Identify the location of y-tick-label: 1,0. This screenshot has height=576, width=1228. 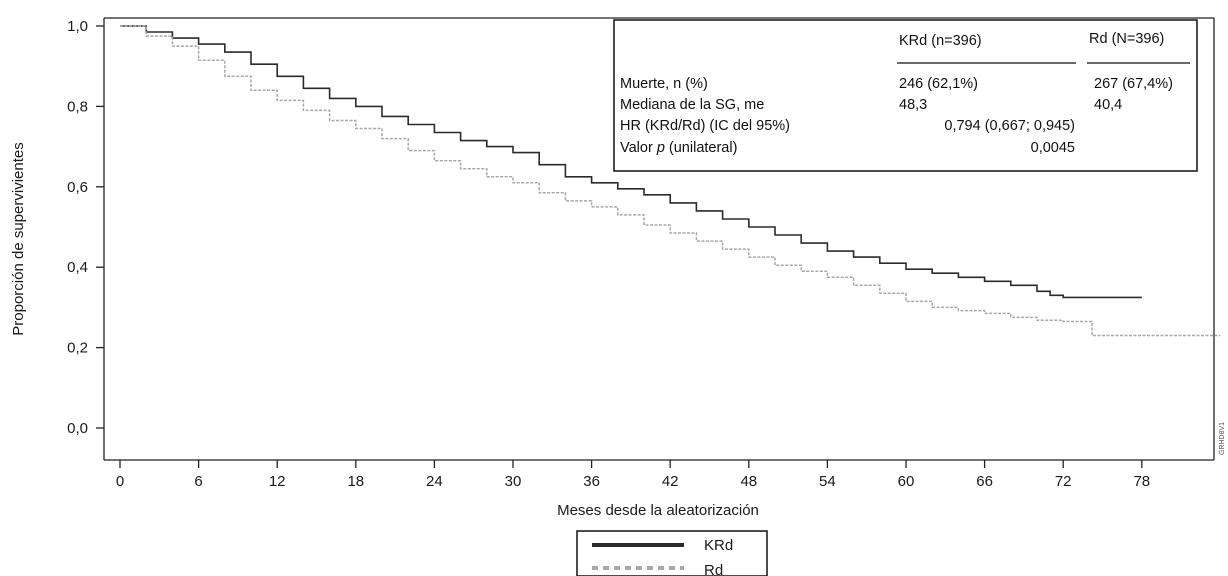
(77, 26).